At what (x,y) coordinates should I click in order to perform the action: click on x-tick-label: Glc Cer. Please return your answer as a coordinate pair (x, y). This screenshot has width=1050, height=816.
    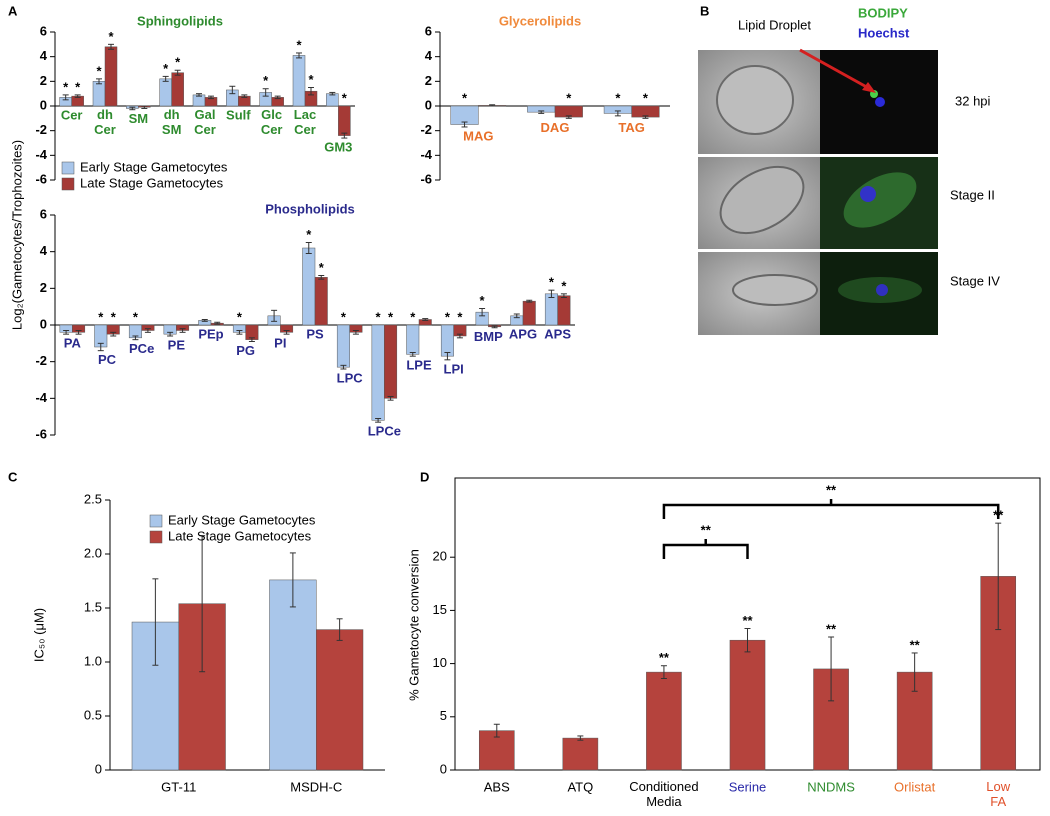
    Looking at the image, I should click on (272, 122).